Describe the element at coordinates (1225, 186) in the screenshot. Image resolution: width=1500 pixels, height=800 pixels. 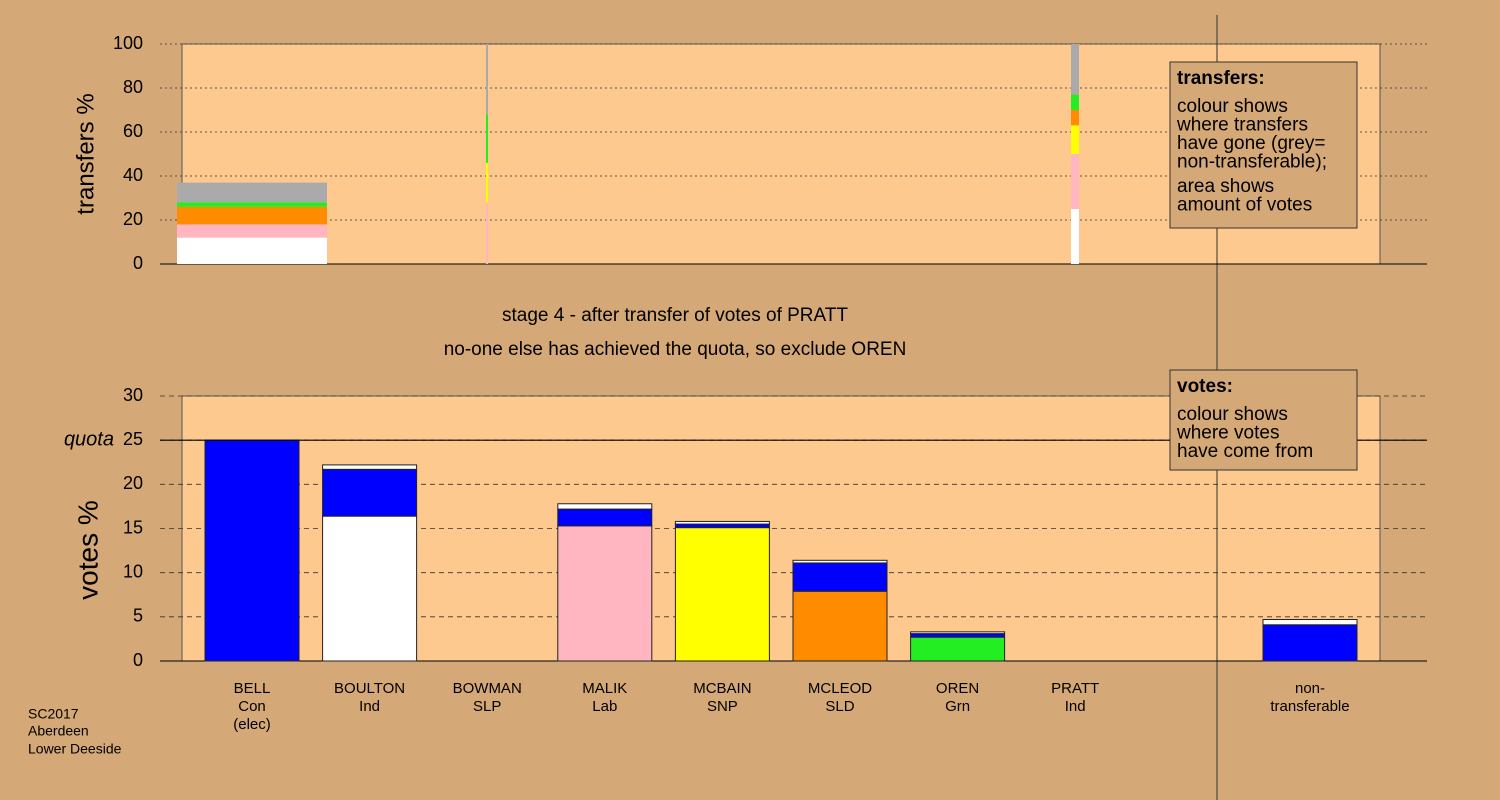
I see `note-text: area shows` at that location.